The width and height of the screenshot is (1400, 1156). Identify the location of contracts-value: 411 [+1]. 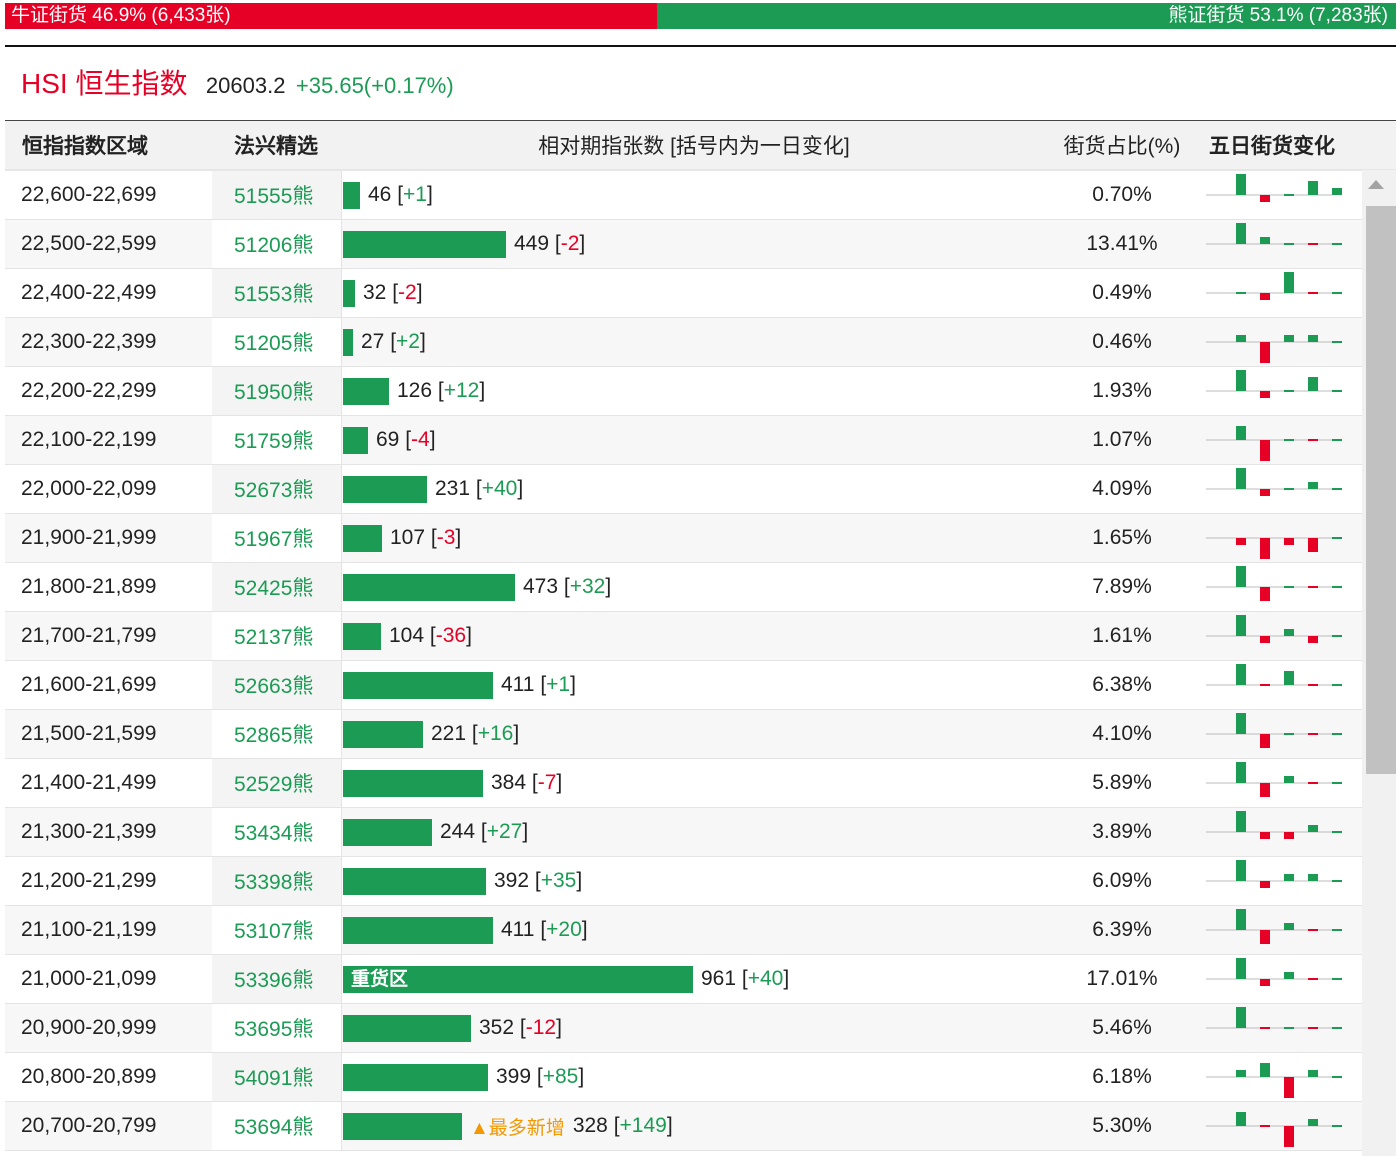
(538, 685).